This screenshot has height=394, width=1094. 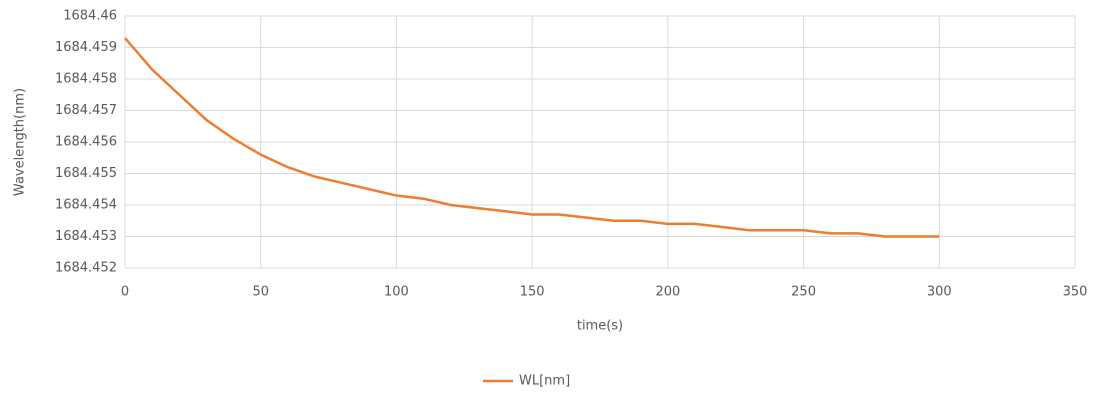 What do you see at coordinates (20, 142) in the screenshot?
I see `y-axis-label: Wavelength(nm)` at bounding box center [20, 142].